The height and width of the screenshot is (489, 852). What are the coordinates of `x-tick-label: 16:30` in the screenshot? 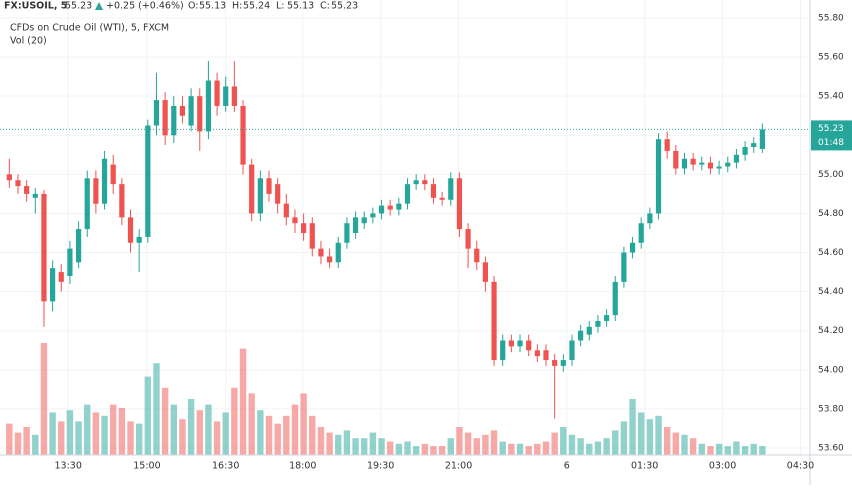 It's located at (225, 466).